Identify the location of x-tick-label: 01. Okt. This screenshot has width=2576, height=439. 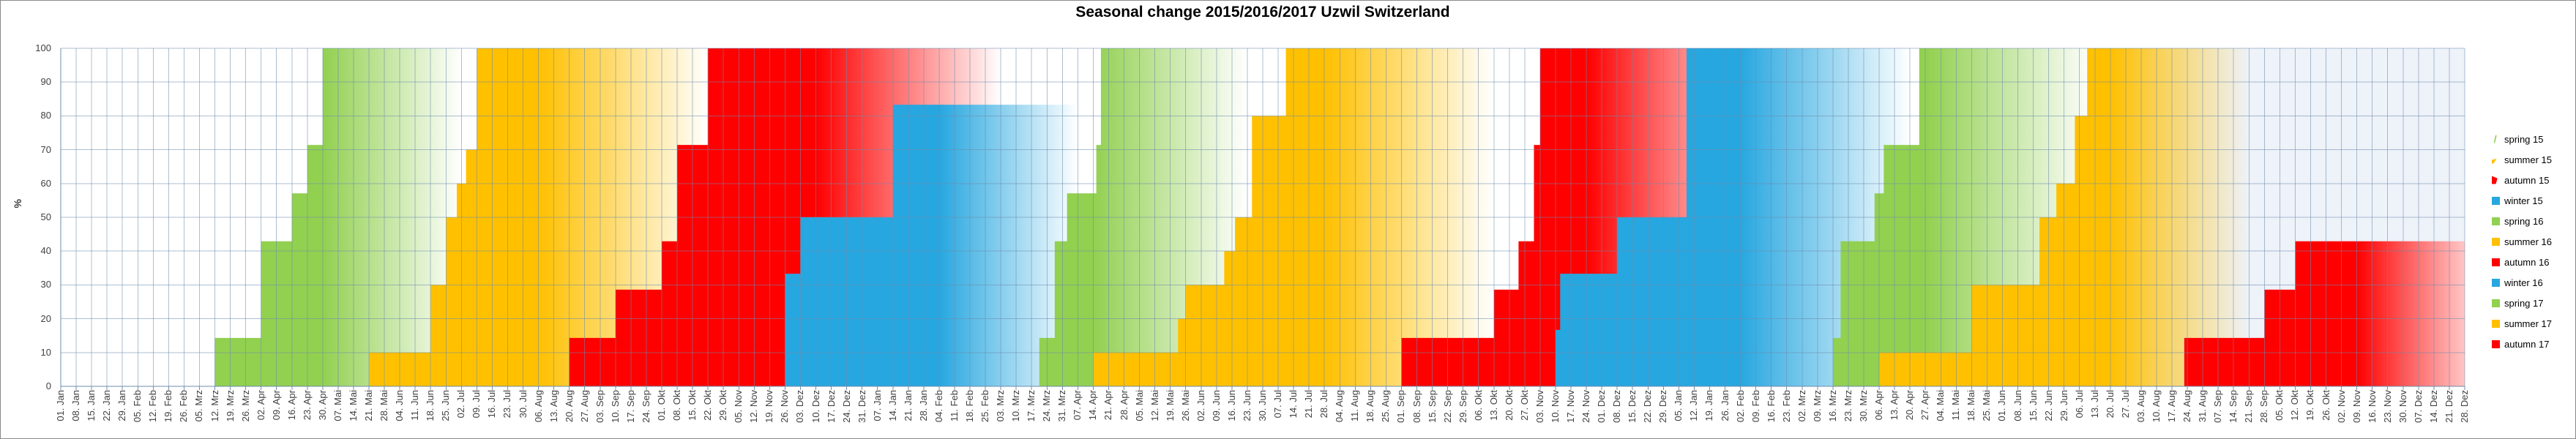
(661, 405).